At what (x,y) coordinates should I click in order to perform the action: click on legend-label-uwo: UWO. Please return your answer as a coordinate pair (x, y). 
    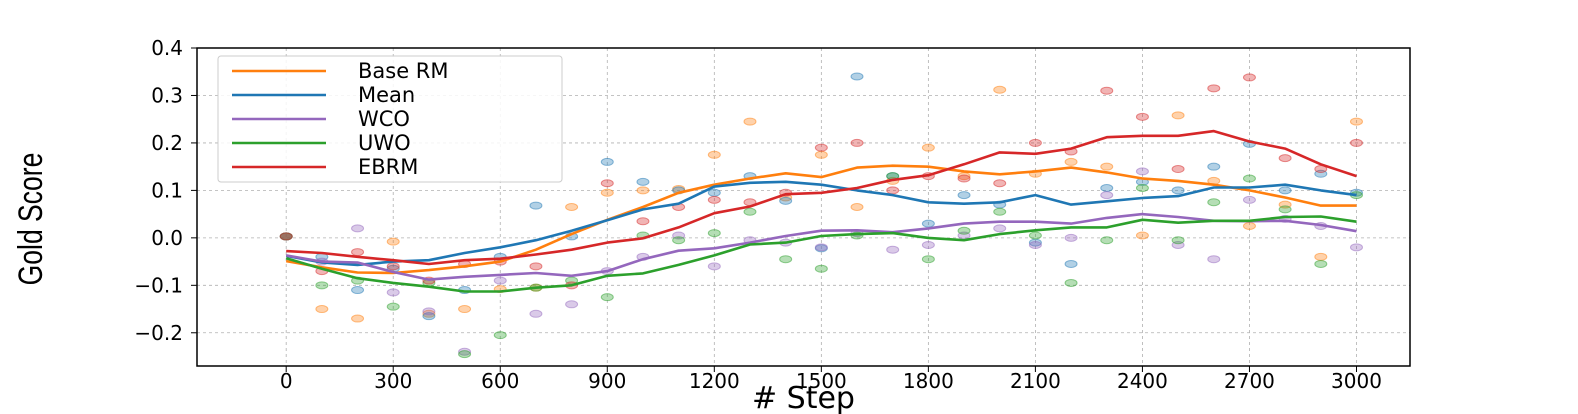
    Looking at the image, I should click on (384, 143).